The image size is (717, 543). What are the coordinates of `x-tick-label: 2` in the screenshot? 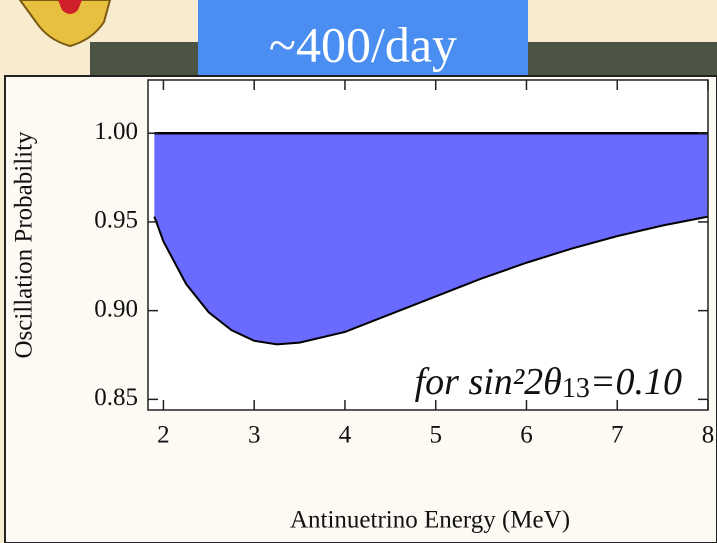 It's located at (163, 435).